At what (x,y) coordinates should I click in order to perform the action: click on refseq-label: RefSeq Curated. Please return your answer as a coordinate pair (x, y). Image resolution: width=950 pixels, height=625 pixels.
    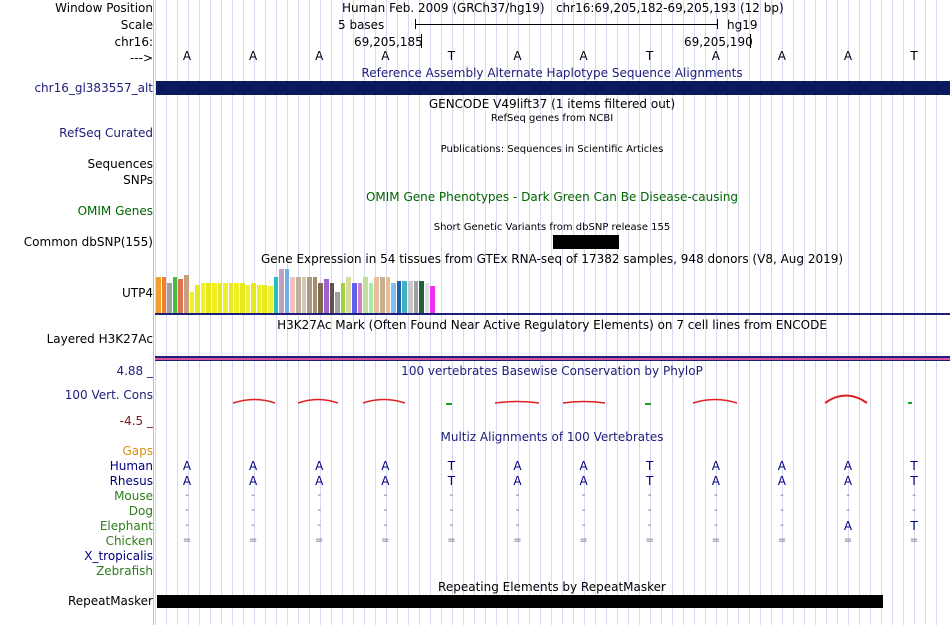
    Looking at the image, I should click on (106, 133).